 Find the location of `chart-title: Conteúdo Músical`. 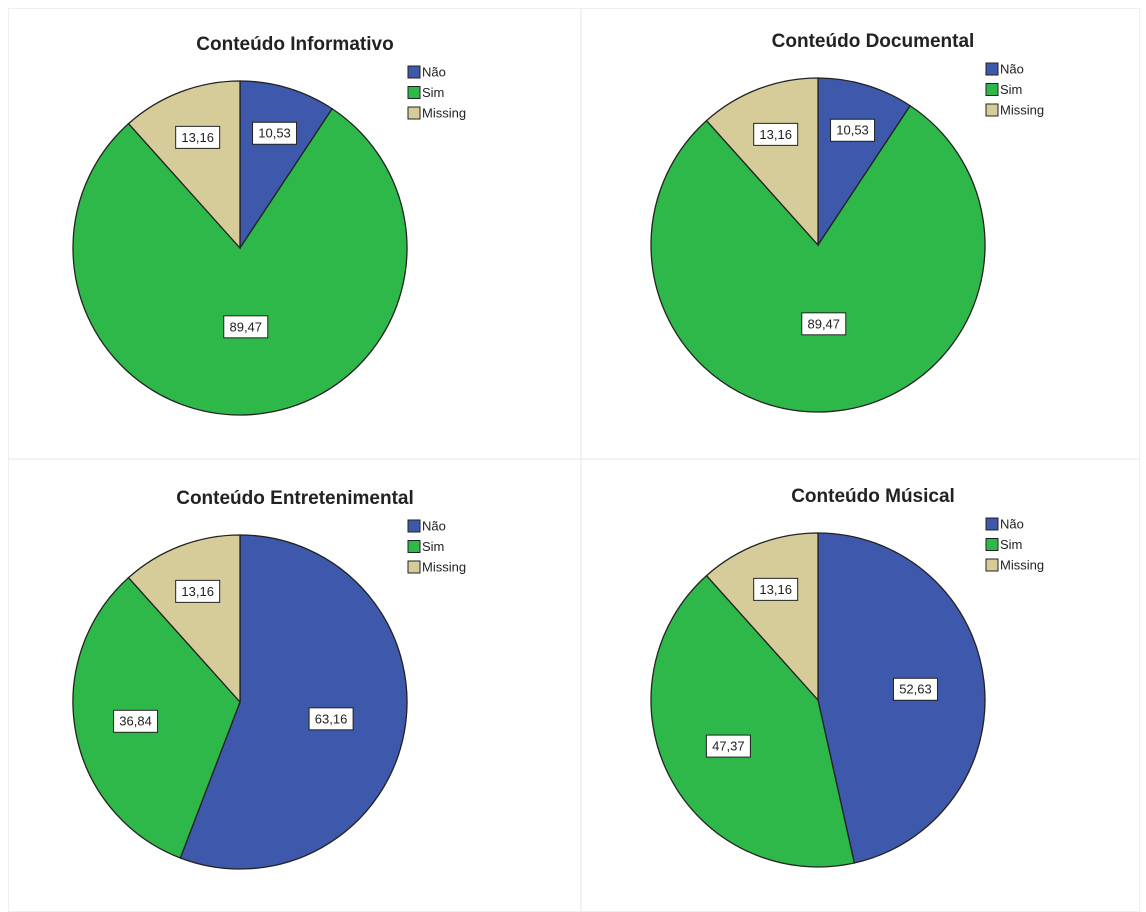

chart-title: Conteúdo Músical is located at coordinates (873, 496).